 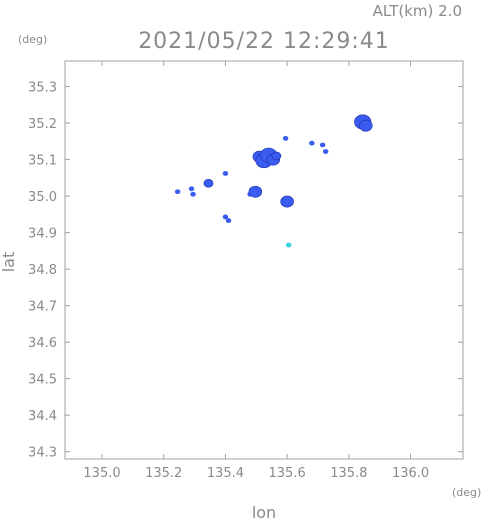 I want to click on y-tick-label: 35.2, so click(x=42, y=124).